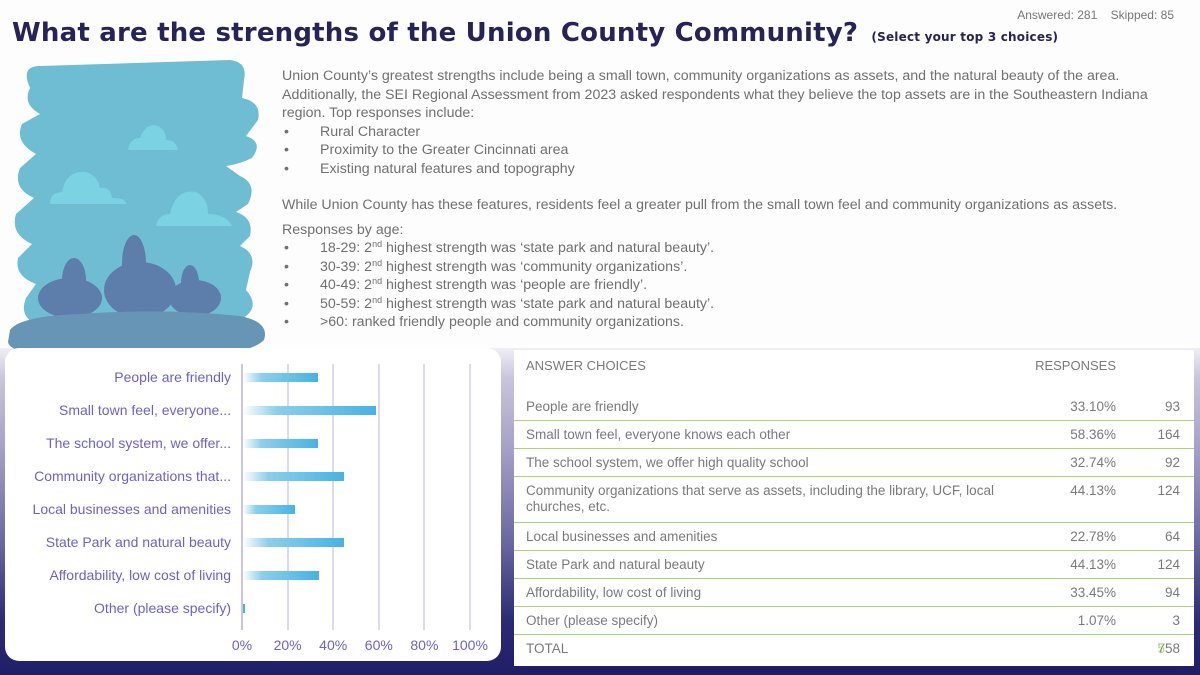 The height and width of the screenshot is (675, 1200). Describe the element at coordinates (1168, 648) in the screenshot. I see `total-value: 758 5` at that location.